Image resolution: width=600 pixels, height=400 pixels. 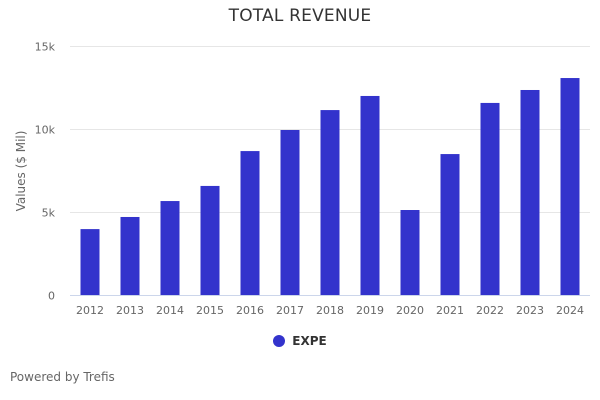 I want to click on x-tick-label: 2018, so click(x=330, y=310).